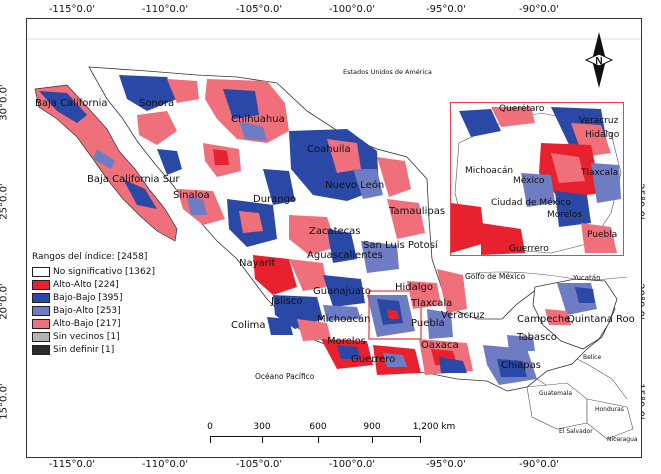 The width and height of the screenshot is (661, 474). I want to click on label-tlaxcala: Tlaxcala, so click(432, 303).